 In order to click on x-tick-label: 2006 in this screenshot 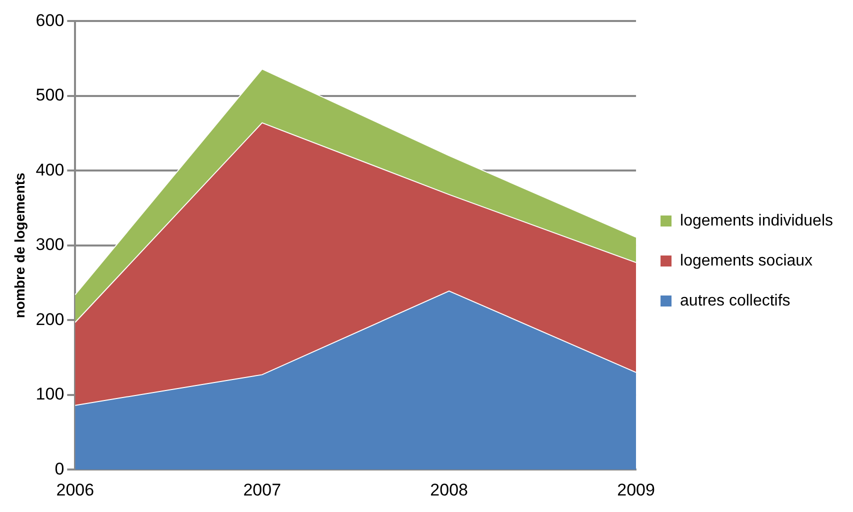, I will do `click(75, 490)`.